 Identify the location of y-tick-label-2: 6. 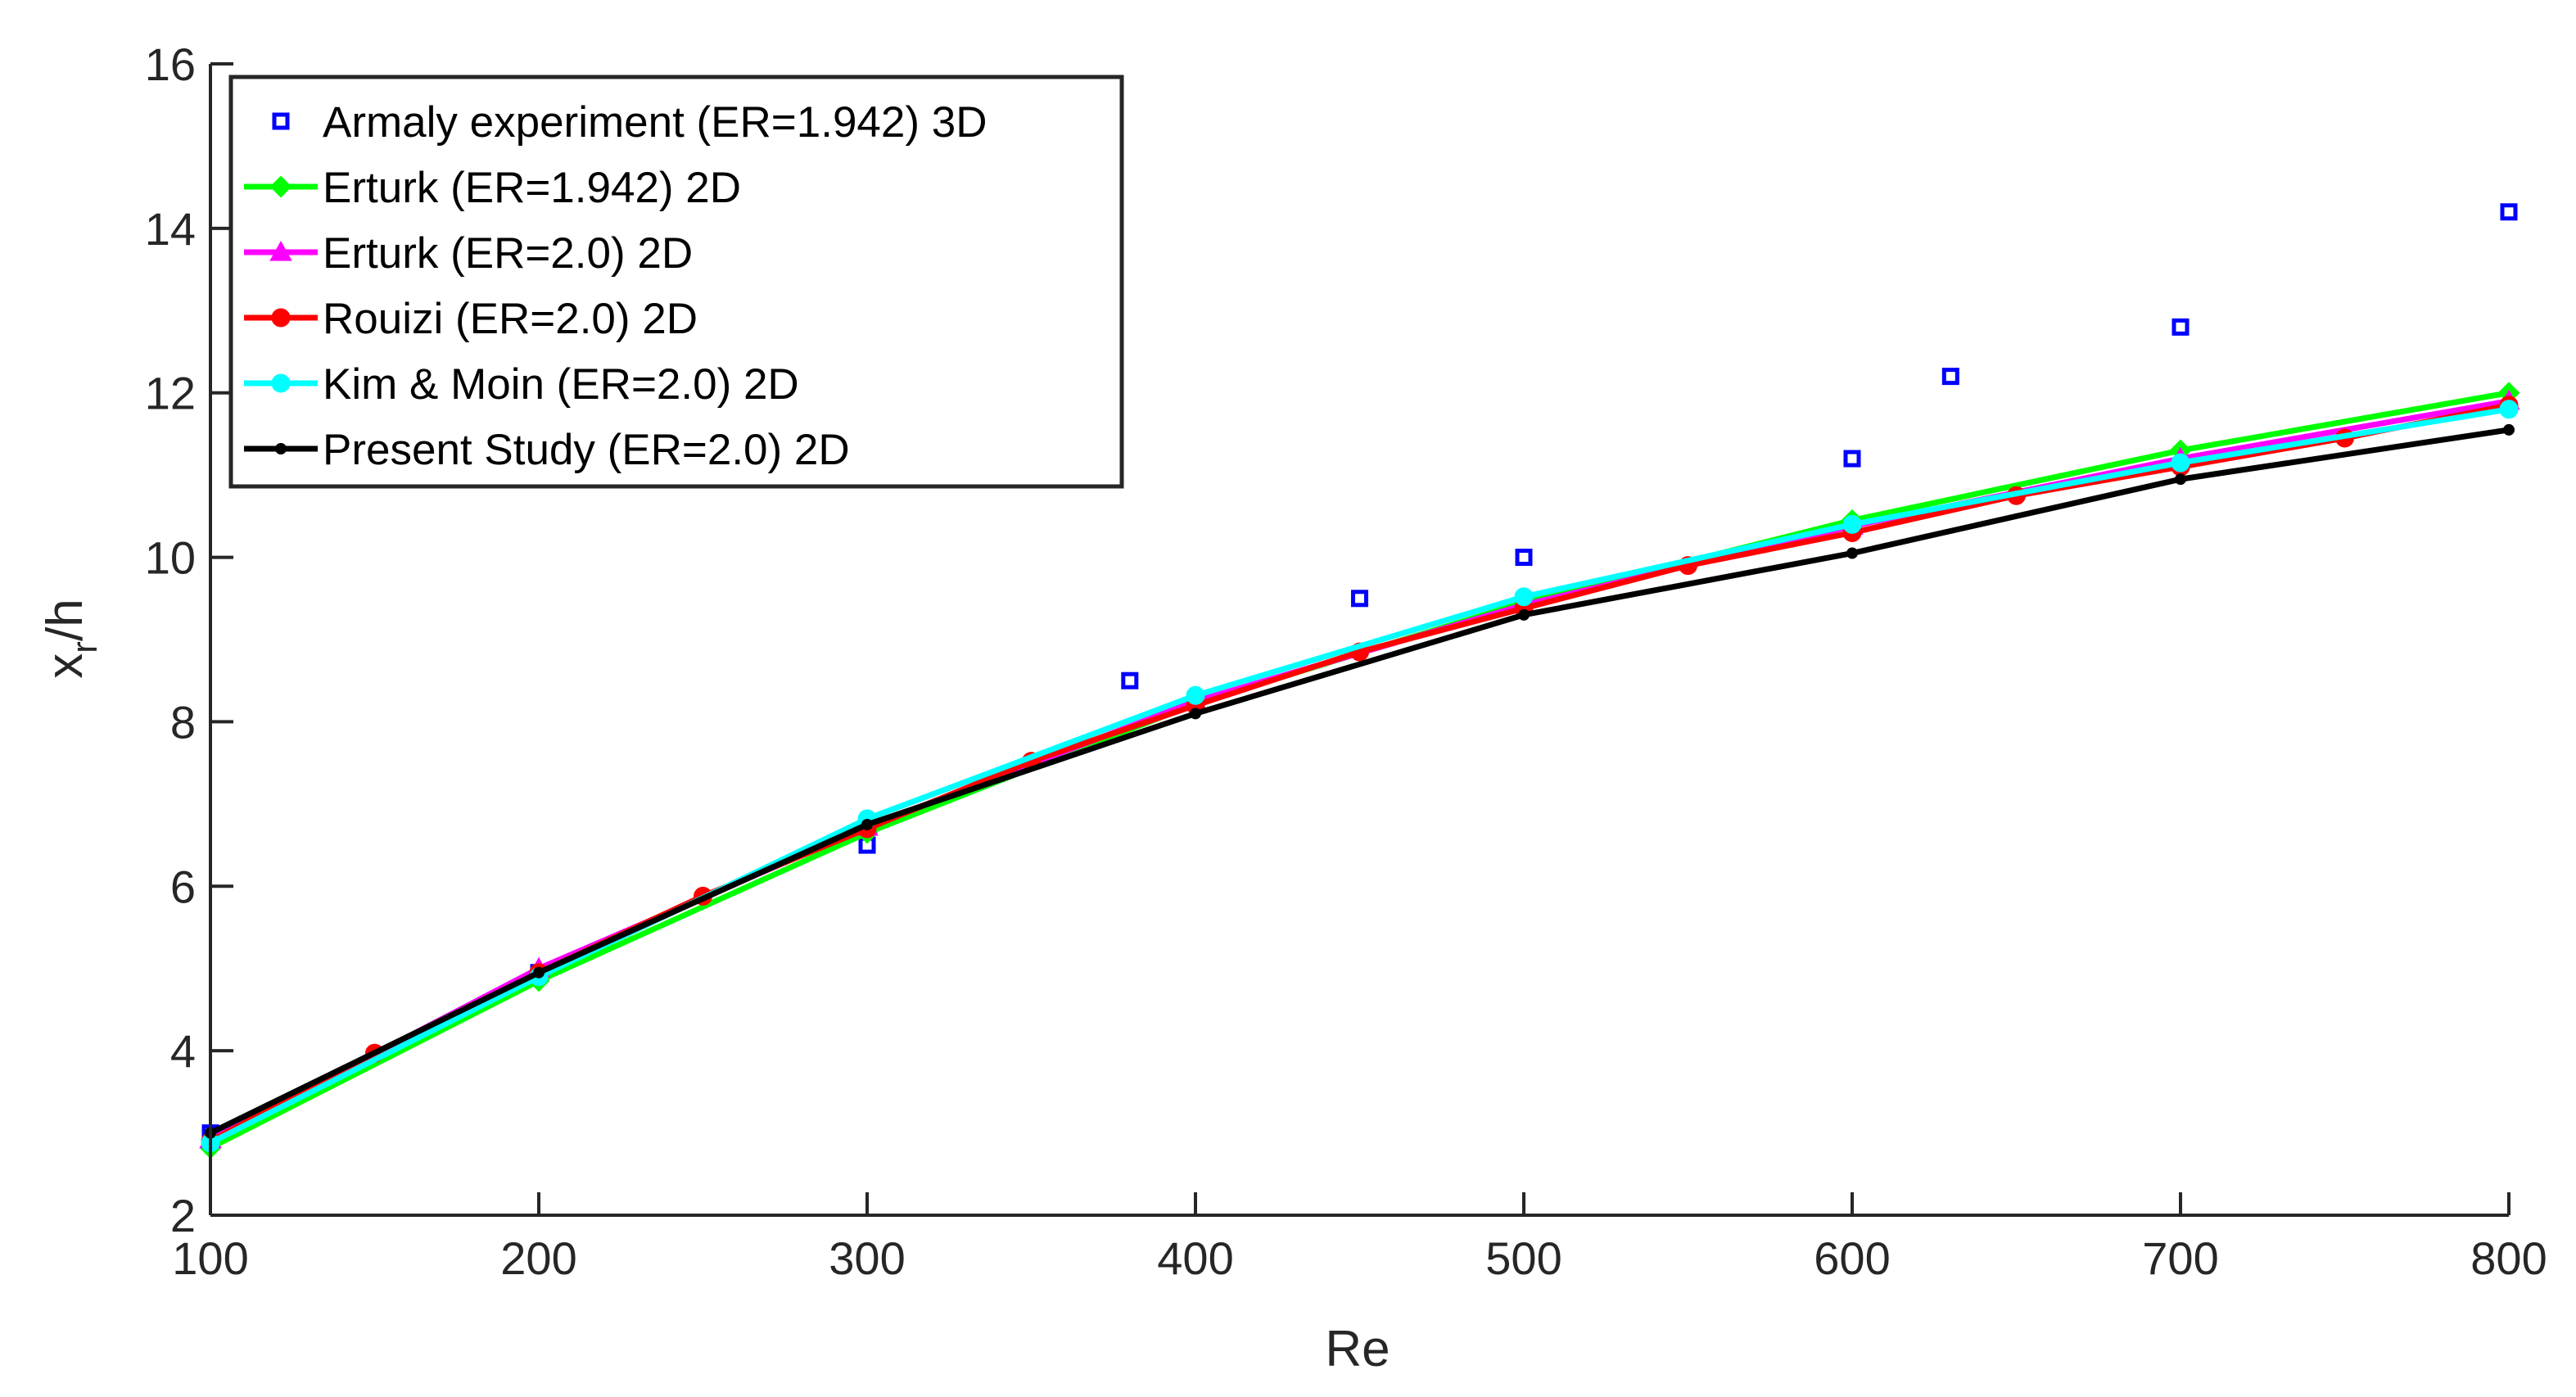
(183, 886).